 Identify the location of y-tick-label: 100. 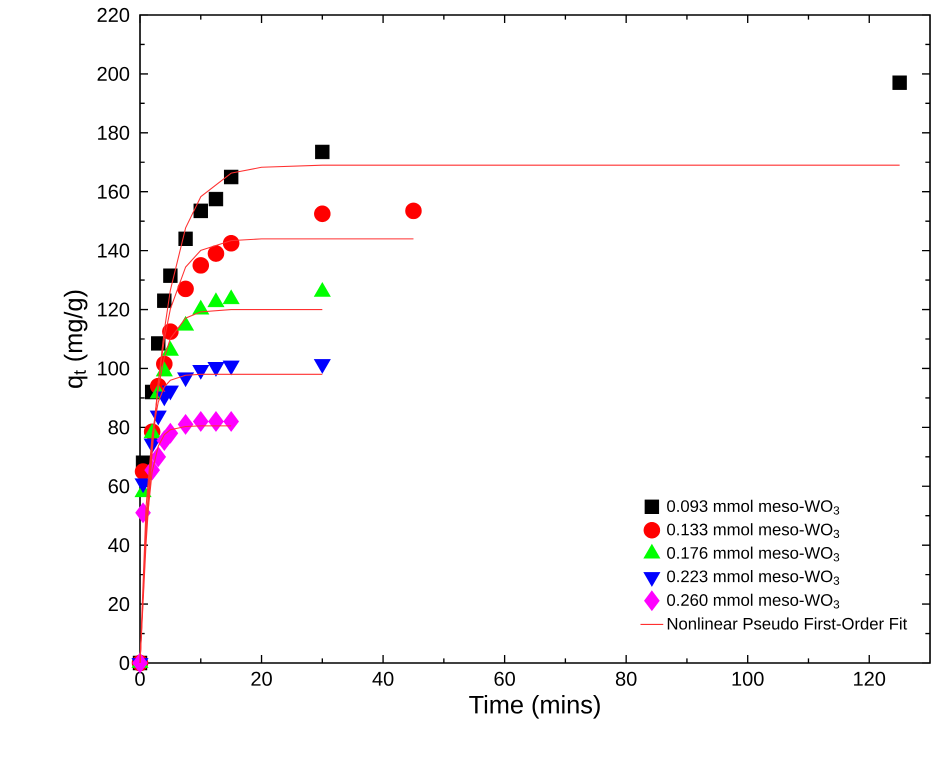
(114, 368).